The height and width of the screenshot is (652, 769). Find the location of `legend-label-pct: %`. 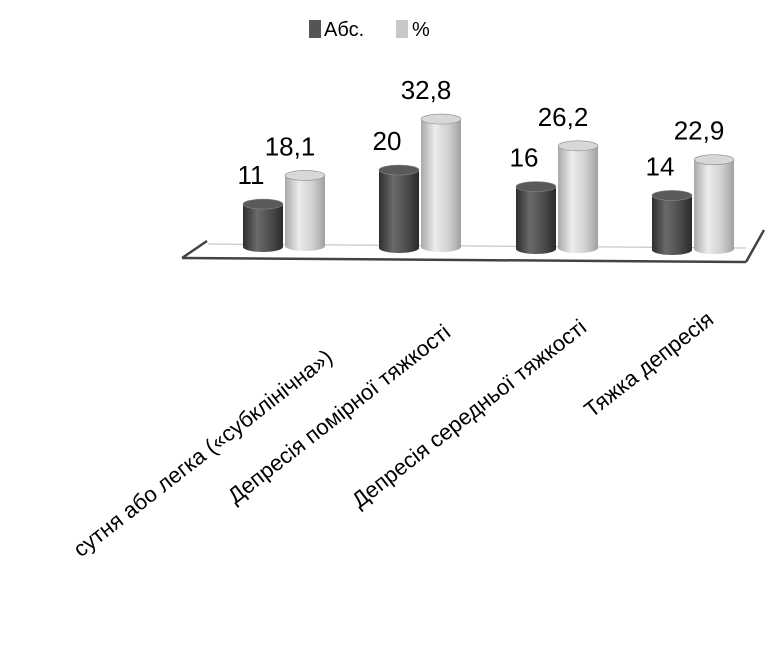

legend-label-pct: % is located at coordinates (421, 30).